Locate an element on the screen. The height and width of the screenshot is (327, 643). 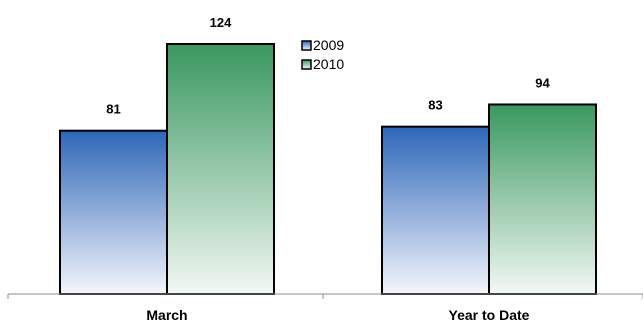
x-axis-ticks is located at coordinates (325, 296).